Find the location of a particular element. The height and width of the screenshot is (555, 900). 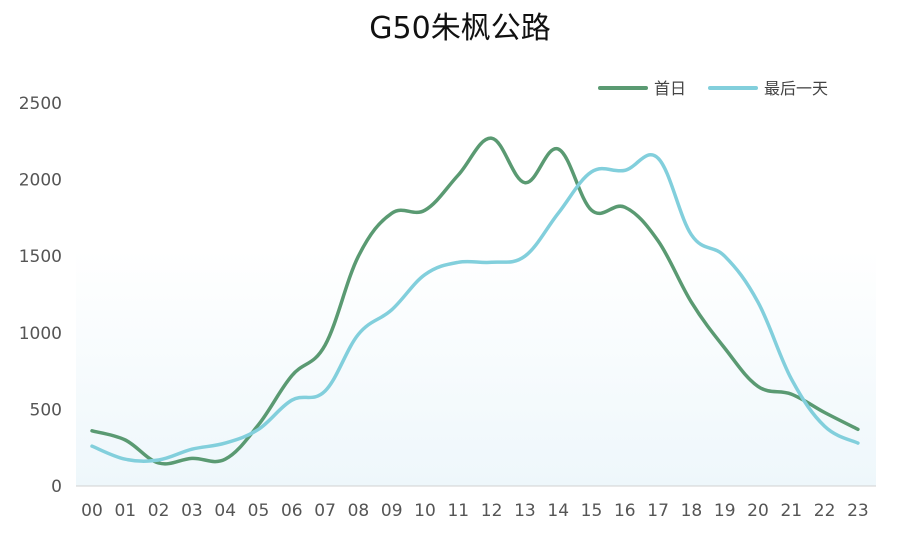

x-tick-label: 13 is located at coordinates (525, 511).